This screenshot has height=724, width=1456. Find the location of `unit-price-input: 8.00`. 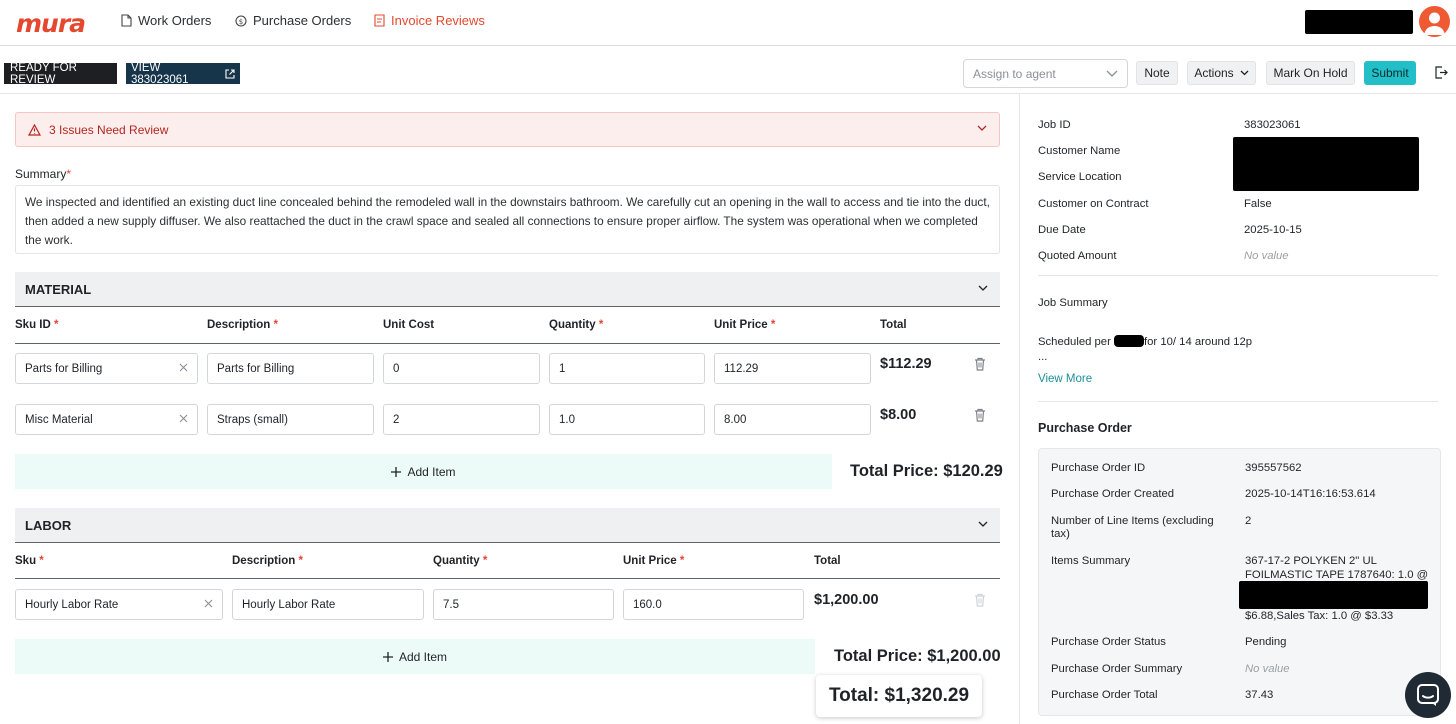

unit-price-input: 8.00 is located at coordinates (792, 419).